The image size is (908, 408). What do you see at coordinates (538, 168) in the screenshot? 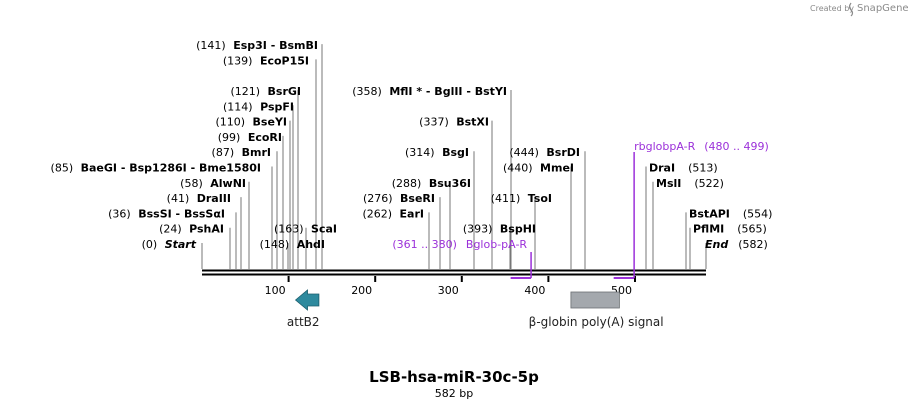
I see `site-label-mmei: (440) MmeI` at bounding box center [538, 168].